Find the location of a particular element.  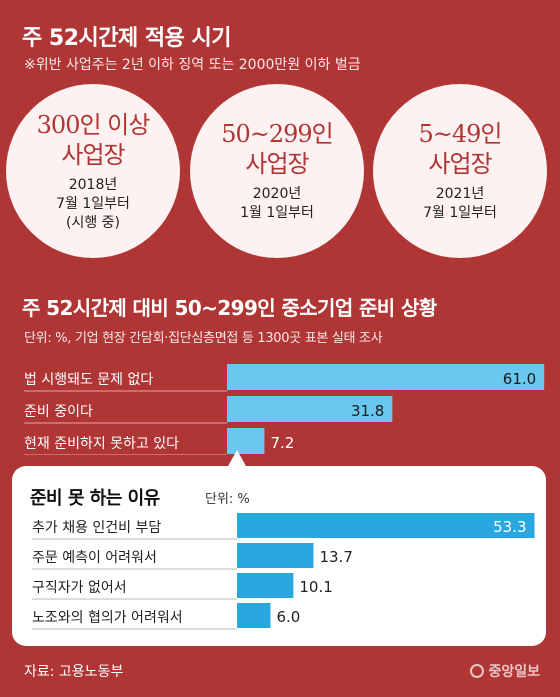

value-label: 10.1 is located at coordinates (315, 587).